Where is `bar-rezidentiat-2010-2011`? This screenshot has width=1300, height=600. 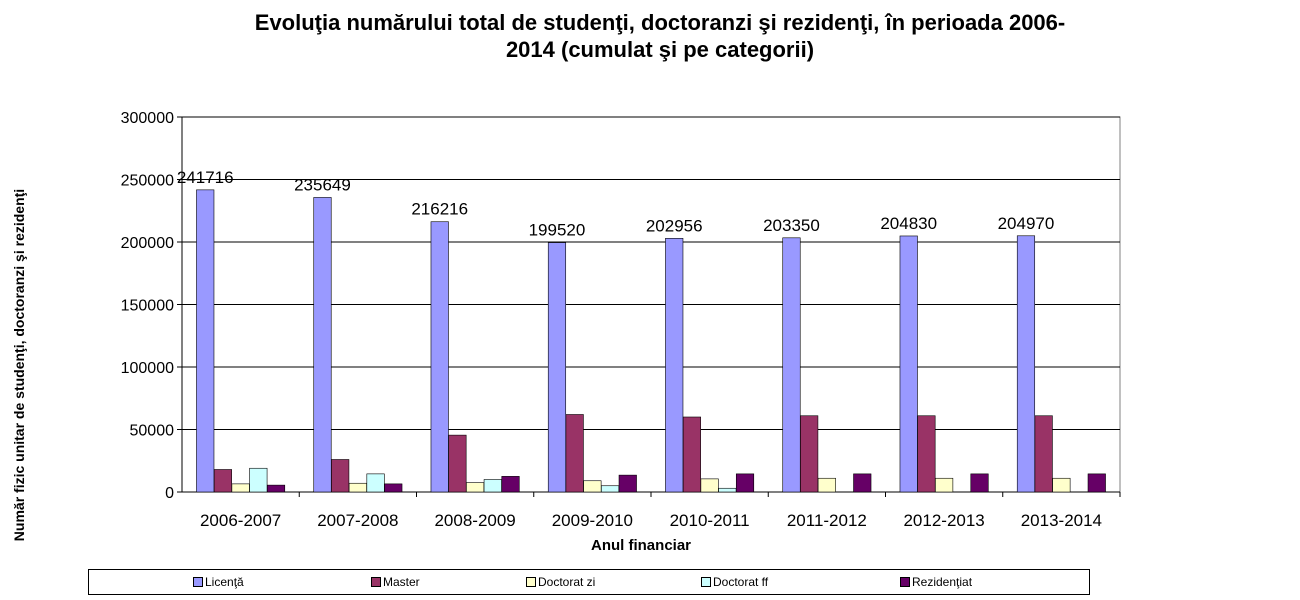
bar-rezidentiat-2010-2011 is located at coordinates (745, 483).